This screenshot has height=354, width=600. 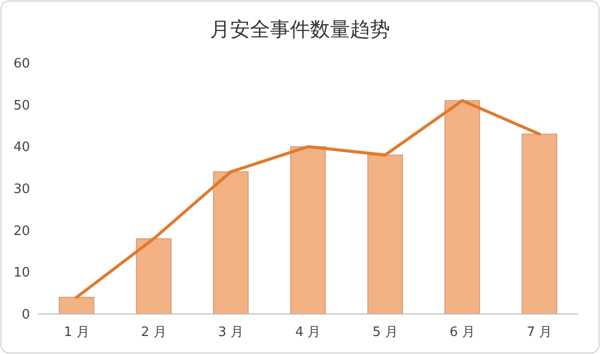 What do you see at coordinates (308, 332) in the screenshot?
I see `x-tick-label: 4 月` at bounding box center [308, 332].